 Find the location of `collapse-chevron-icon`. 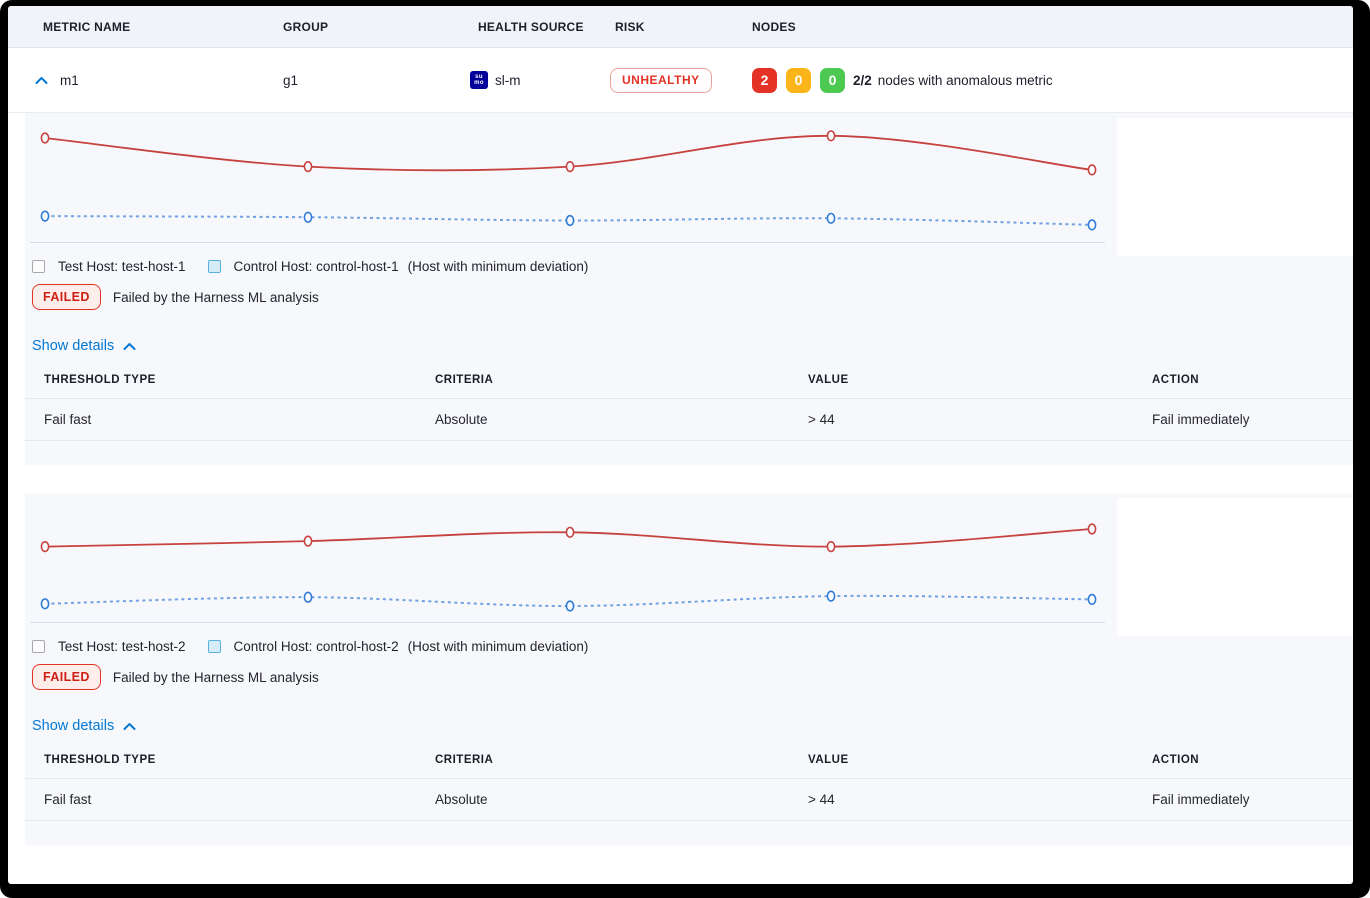

collapse-chevron-icon is located at coordinates (41, 80).